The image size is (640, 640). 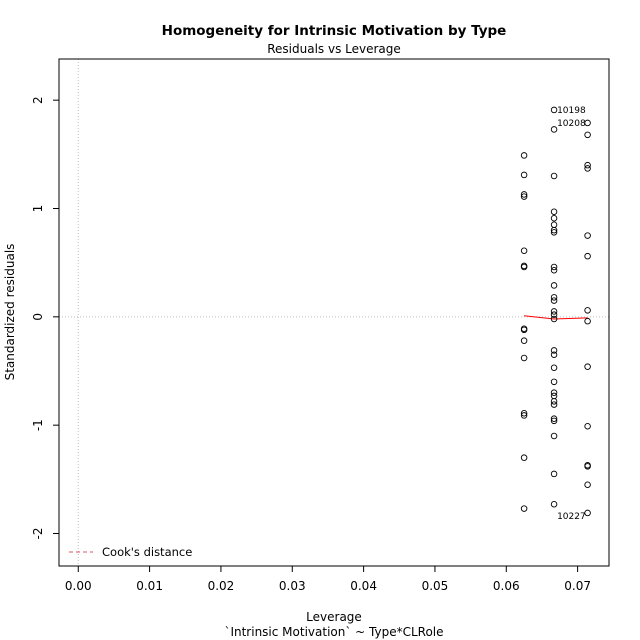 What do you see at coordinates (571, 124) in the screenshot?
I see `point-label: 10208` at bounding box center [571, 124].